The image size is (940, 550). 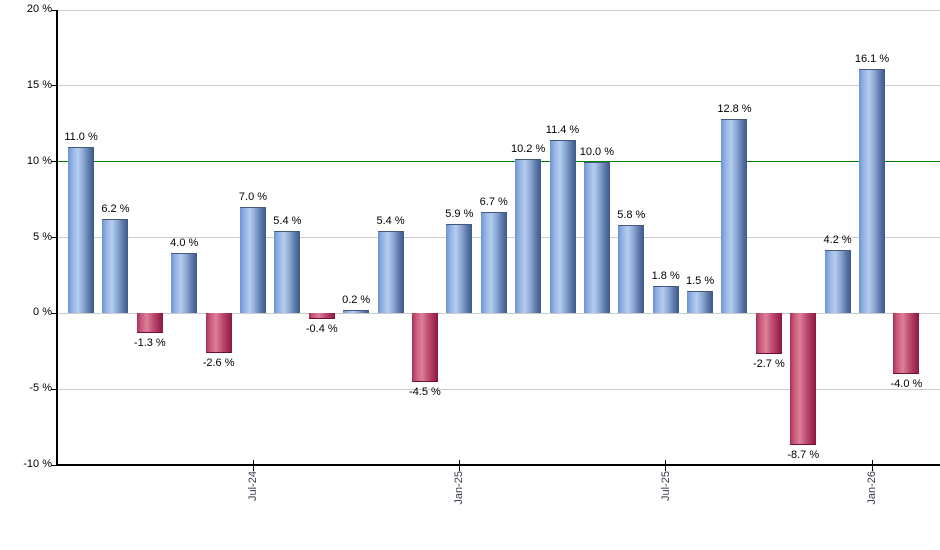 I want to click on x-axis-tick-label-Jan-26: Jan-26, so click(x=872, y=488).